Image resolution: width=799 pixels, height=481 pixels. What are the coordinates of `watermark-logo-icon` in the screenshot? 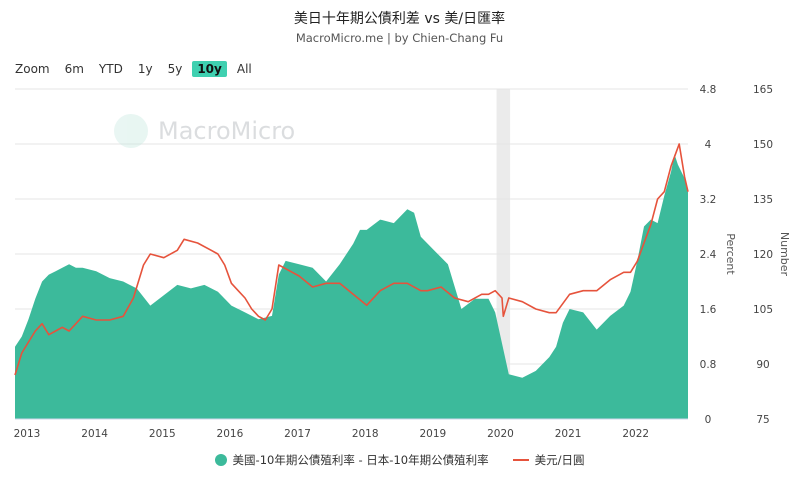 It's located at (131, 131).